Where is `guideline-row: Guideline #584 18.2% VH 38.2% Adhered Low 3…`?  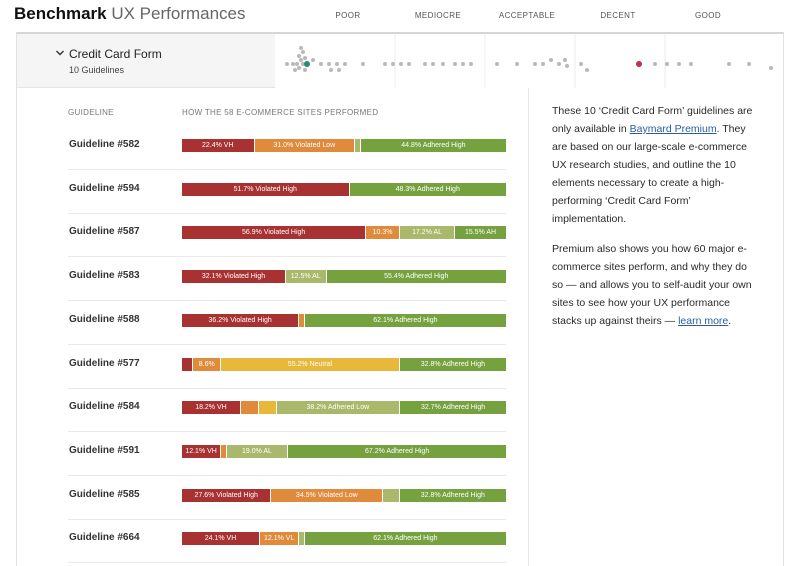 guideline-row: Guideline #584 18.2% VH 38.2% Adhered Low 3… is located at coordinates (287, 410).